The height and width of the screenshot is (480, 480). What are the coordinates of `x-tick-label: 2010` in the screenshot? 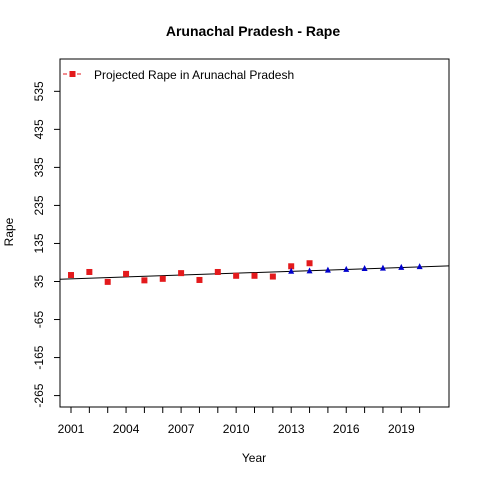 It's located at (236, 429).